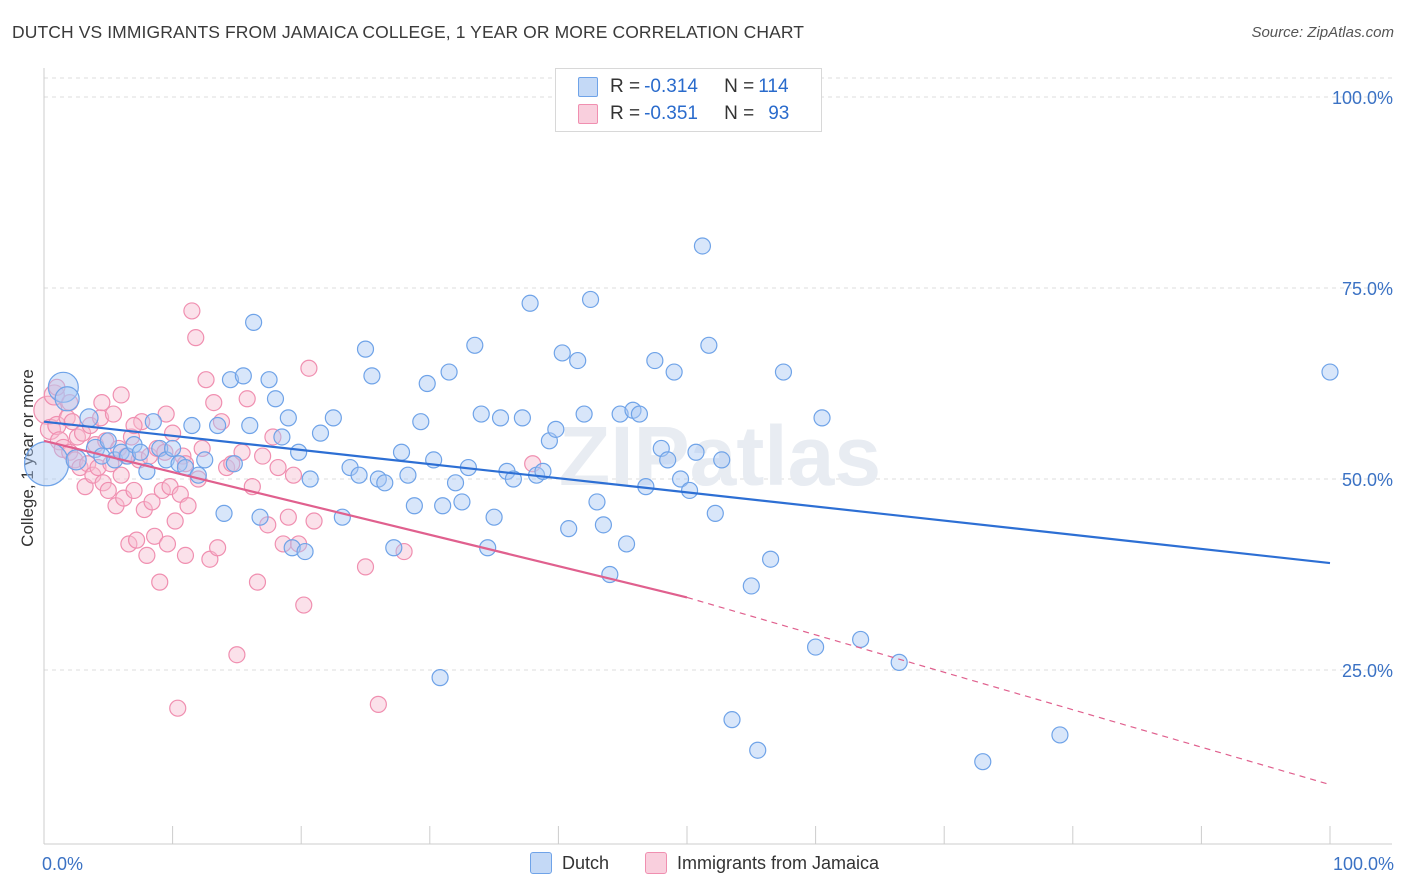 This screenshot has width=1406, height=892. I want to click on bottom-legend: Dutch Immigrants from Jamaica, so click(703, 865).